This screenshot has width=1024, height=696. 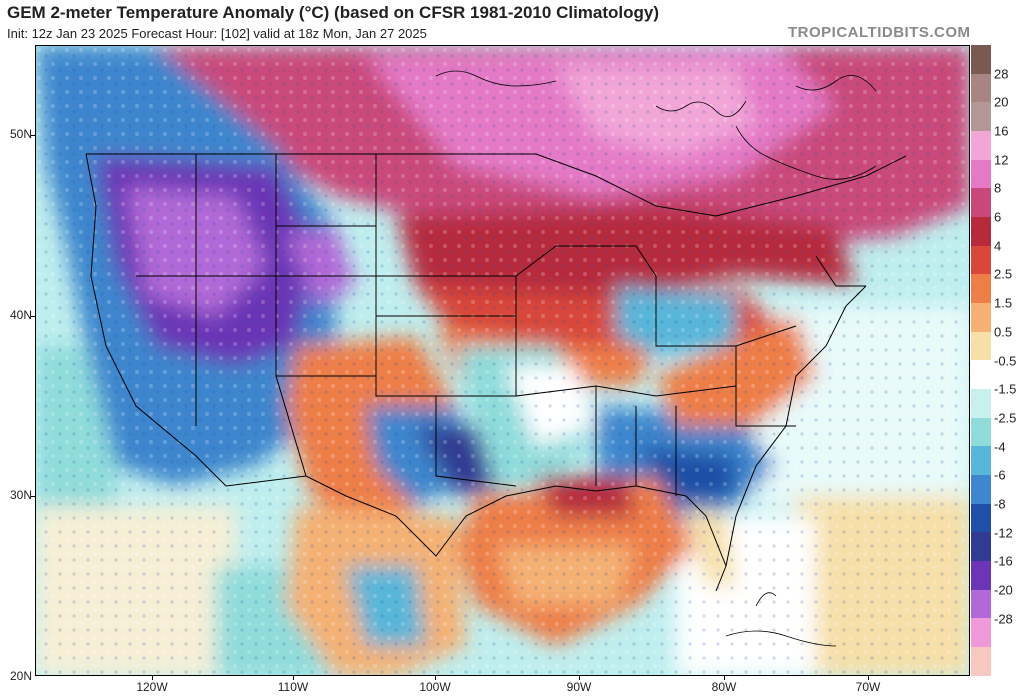 What do you see at coordinates (1005, 389) in the screenshot?
I see `color-scale-label: -1.5` at bounding box center [1005, 389].